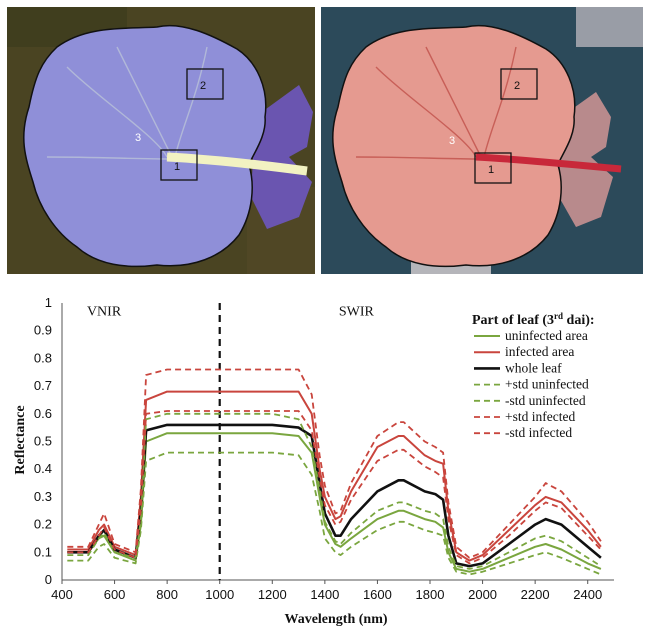 The width and height of the screenshot is (650, 631). I want to click on legend-label: -std uninfected, so click(545, 400).